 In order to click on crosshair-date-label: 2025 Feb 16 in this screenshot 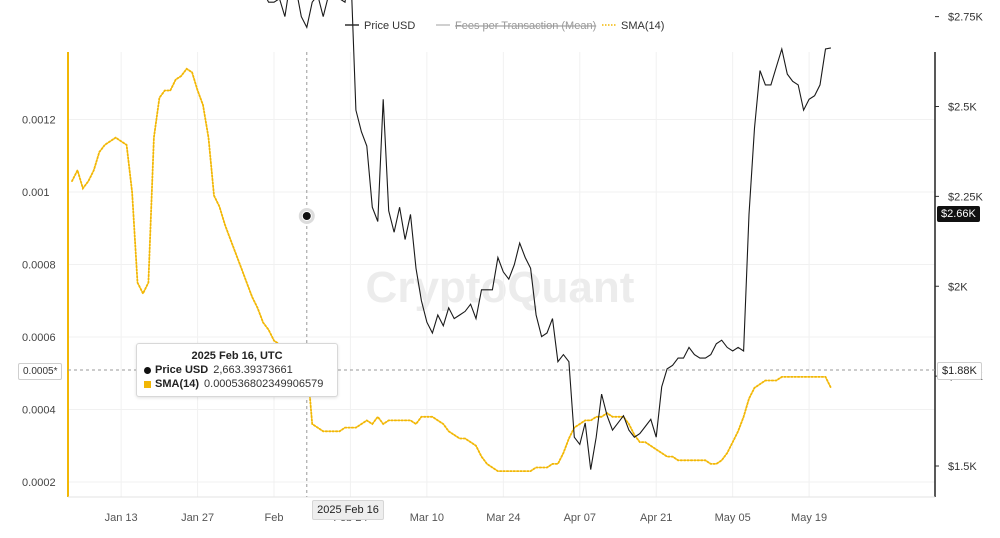, I will do `click(348, 510)`.